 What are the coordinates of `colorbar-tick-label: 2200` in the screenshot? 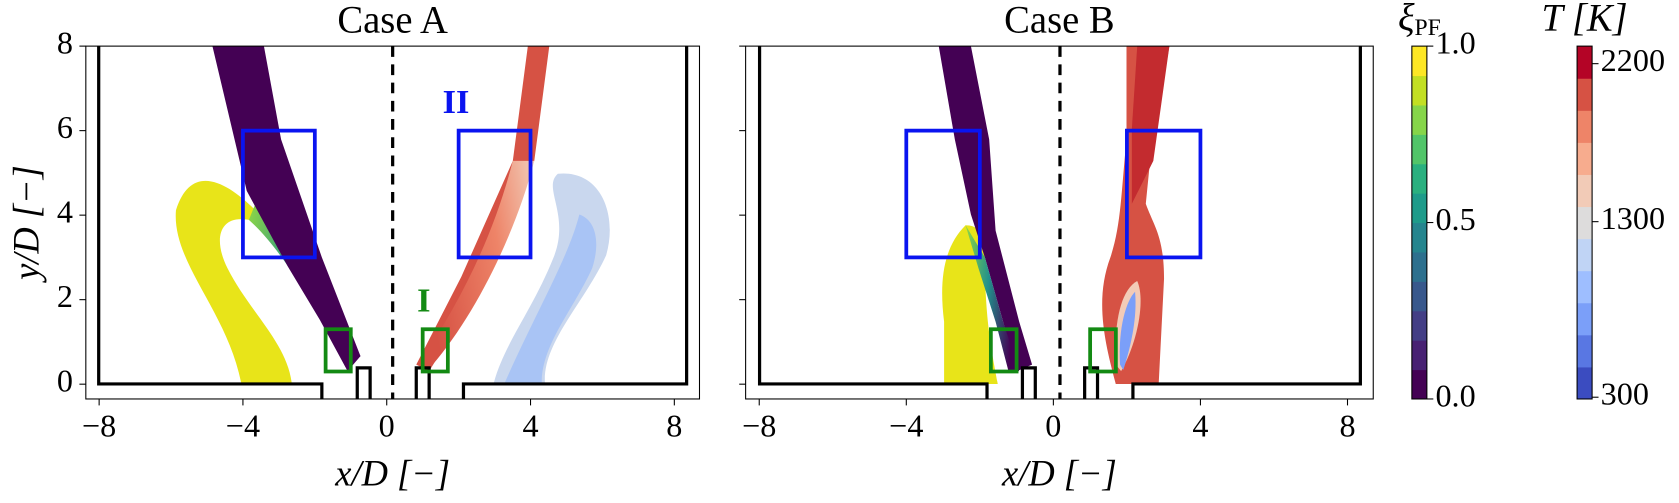 It's located at (1633, 60).